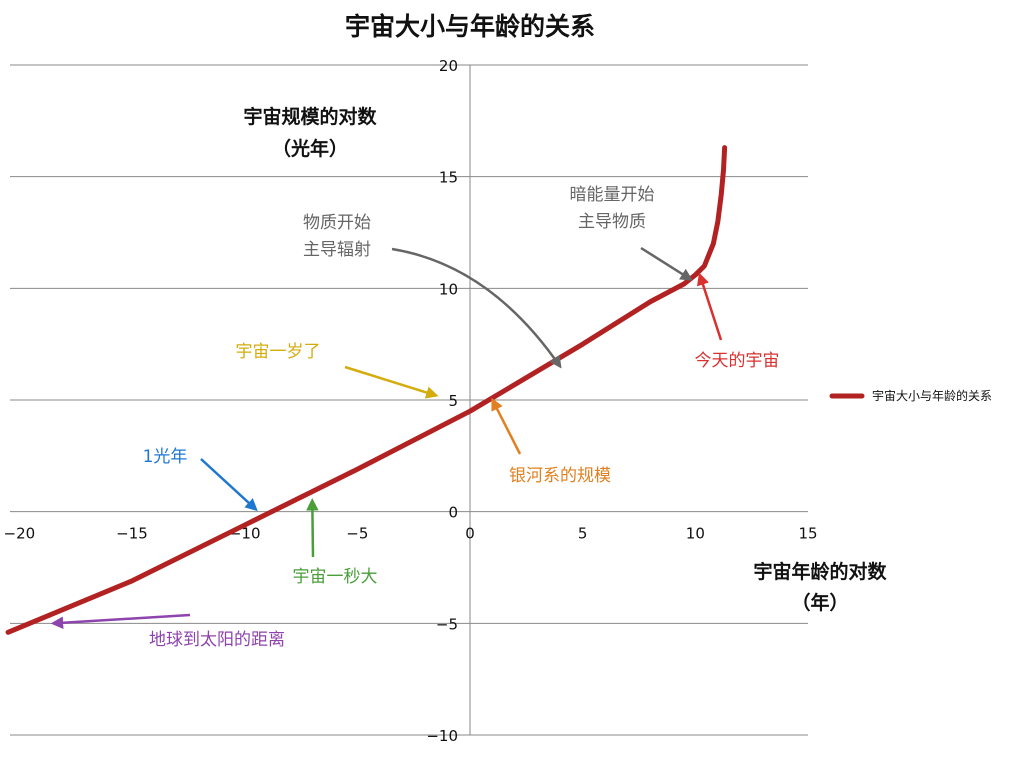 The height and width of the screenshot is (762, 1024). I want to click on annotation-label: 地球到太阳的距离, so click(217, 640).